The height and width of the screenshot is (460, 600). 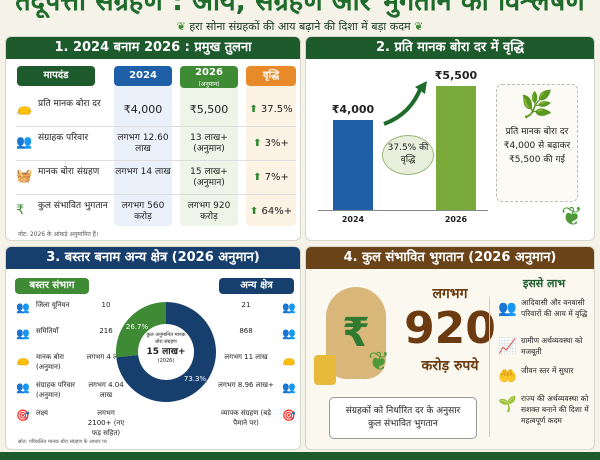 I want to click on divider, so click(x=489, y=367).